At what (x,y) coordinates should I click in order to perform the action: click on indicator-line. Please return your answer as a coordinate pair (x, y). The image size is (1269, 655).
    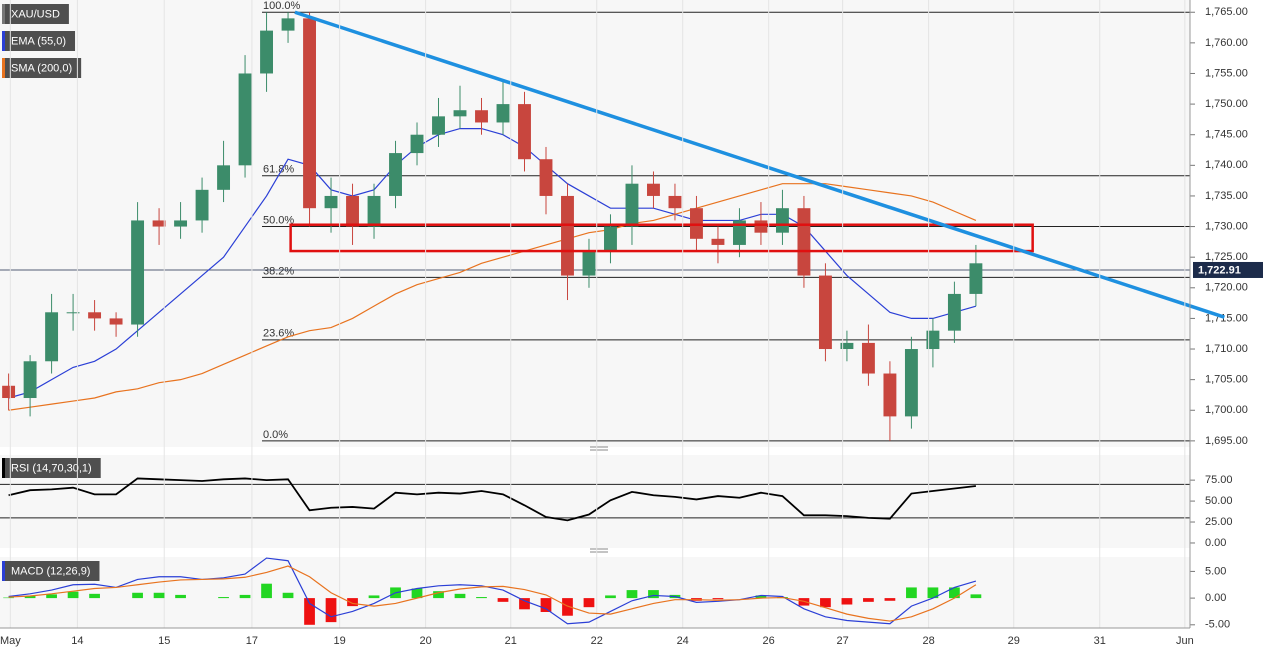
    Looking at the image, I should click on (492, 499).